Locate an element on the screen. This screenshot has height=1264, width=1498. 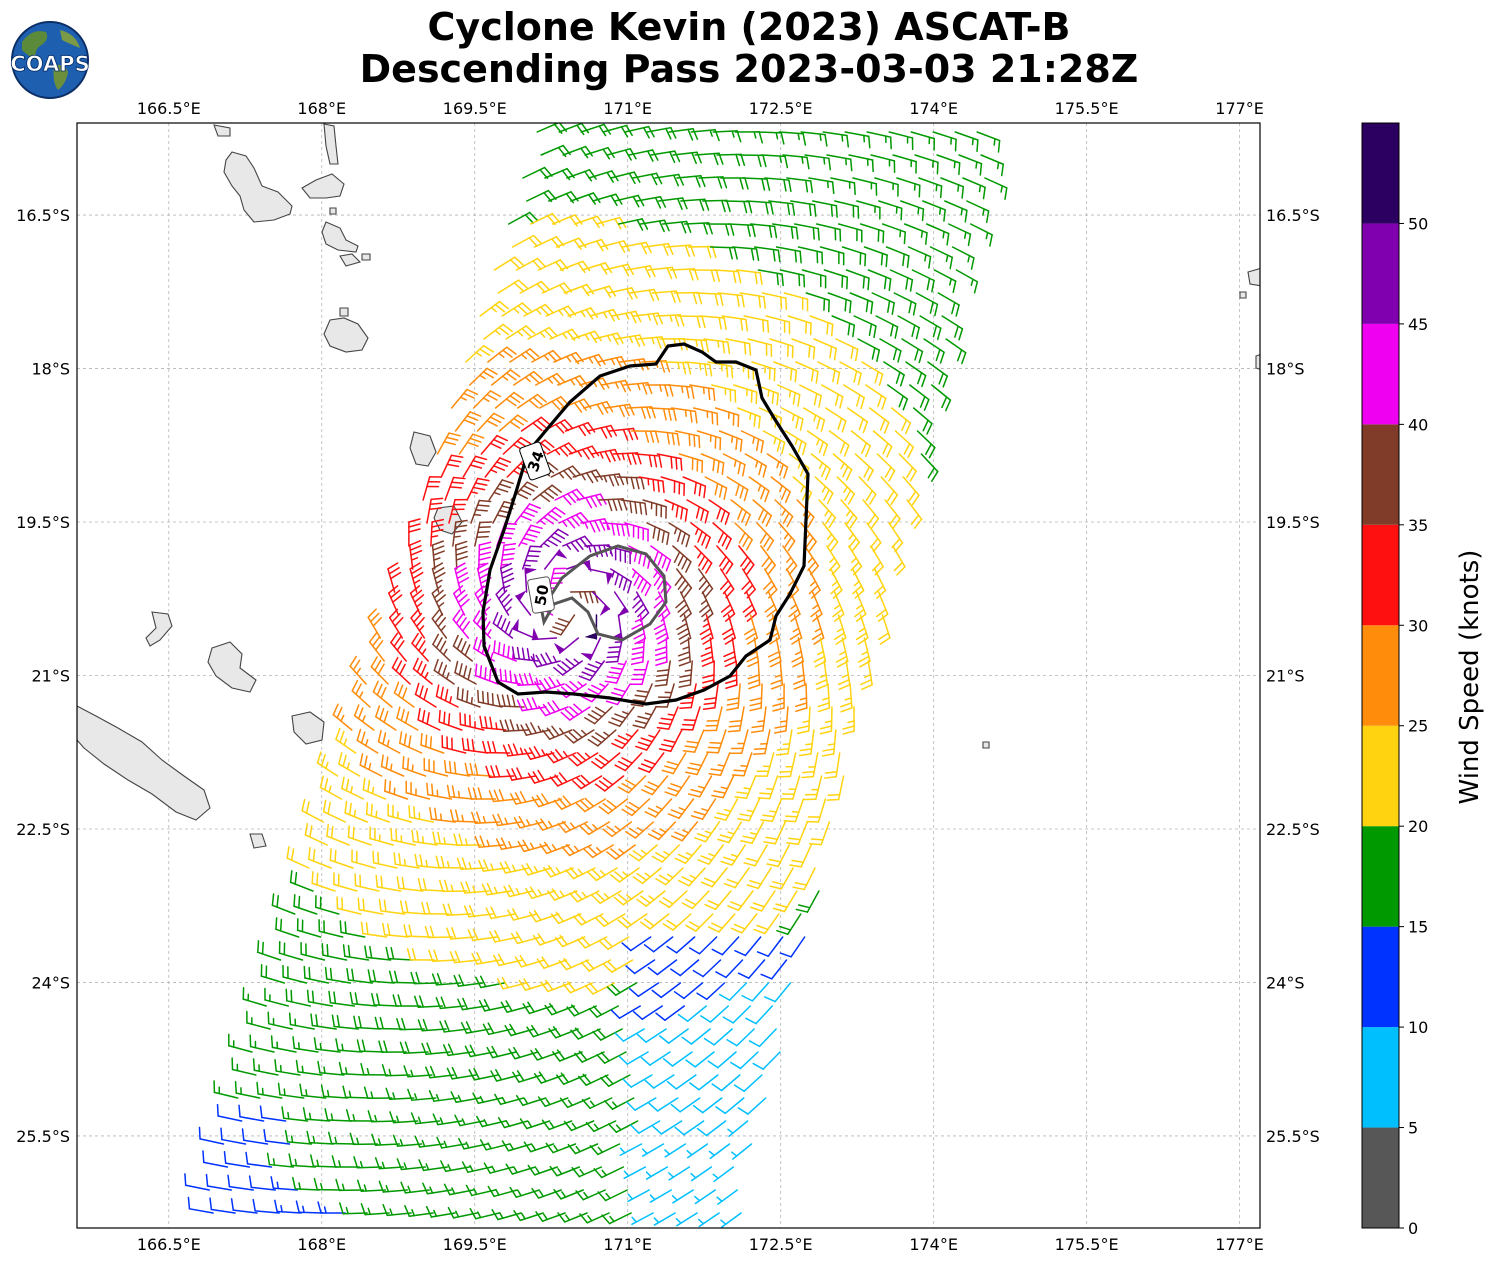
lon-tick-label-bottom: 175.5°E is located at coordinates (1087, 1244).